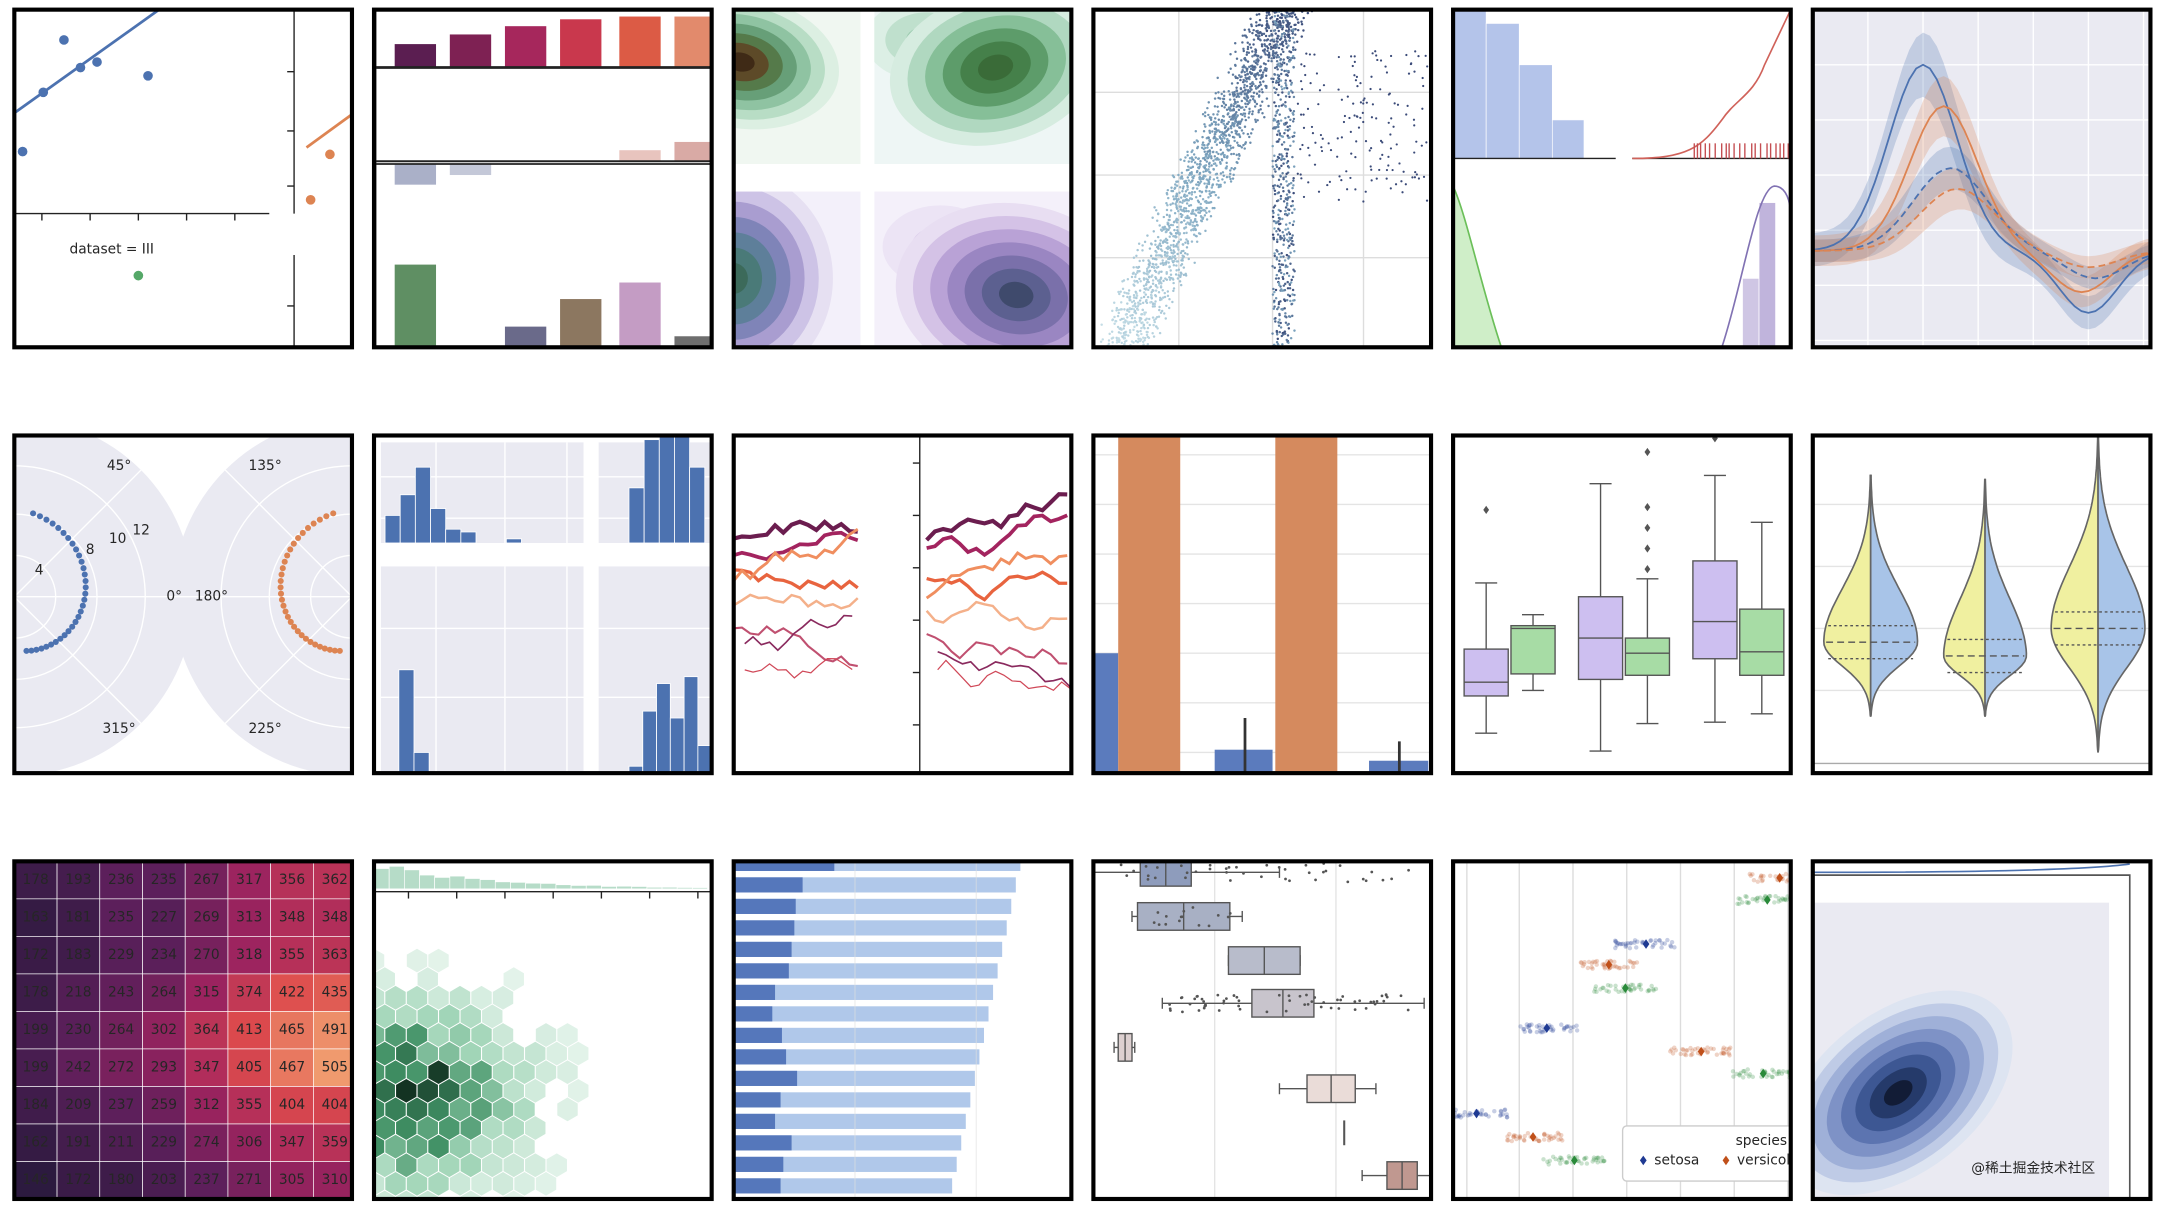 This screenshot has width=2162, height=1210. I want to click on cell-label: 413, so click(249, 1030).